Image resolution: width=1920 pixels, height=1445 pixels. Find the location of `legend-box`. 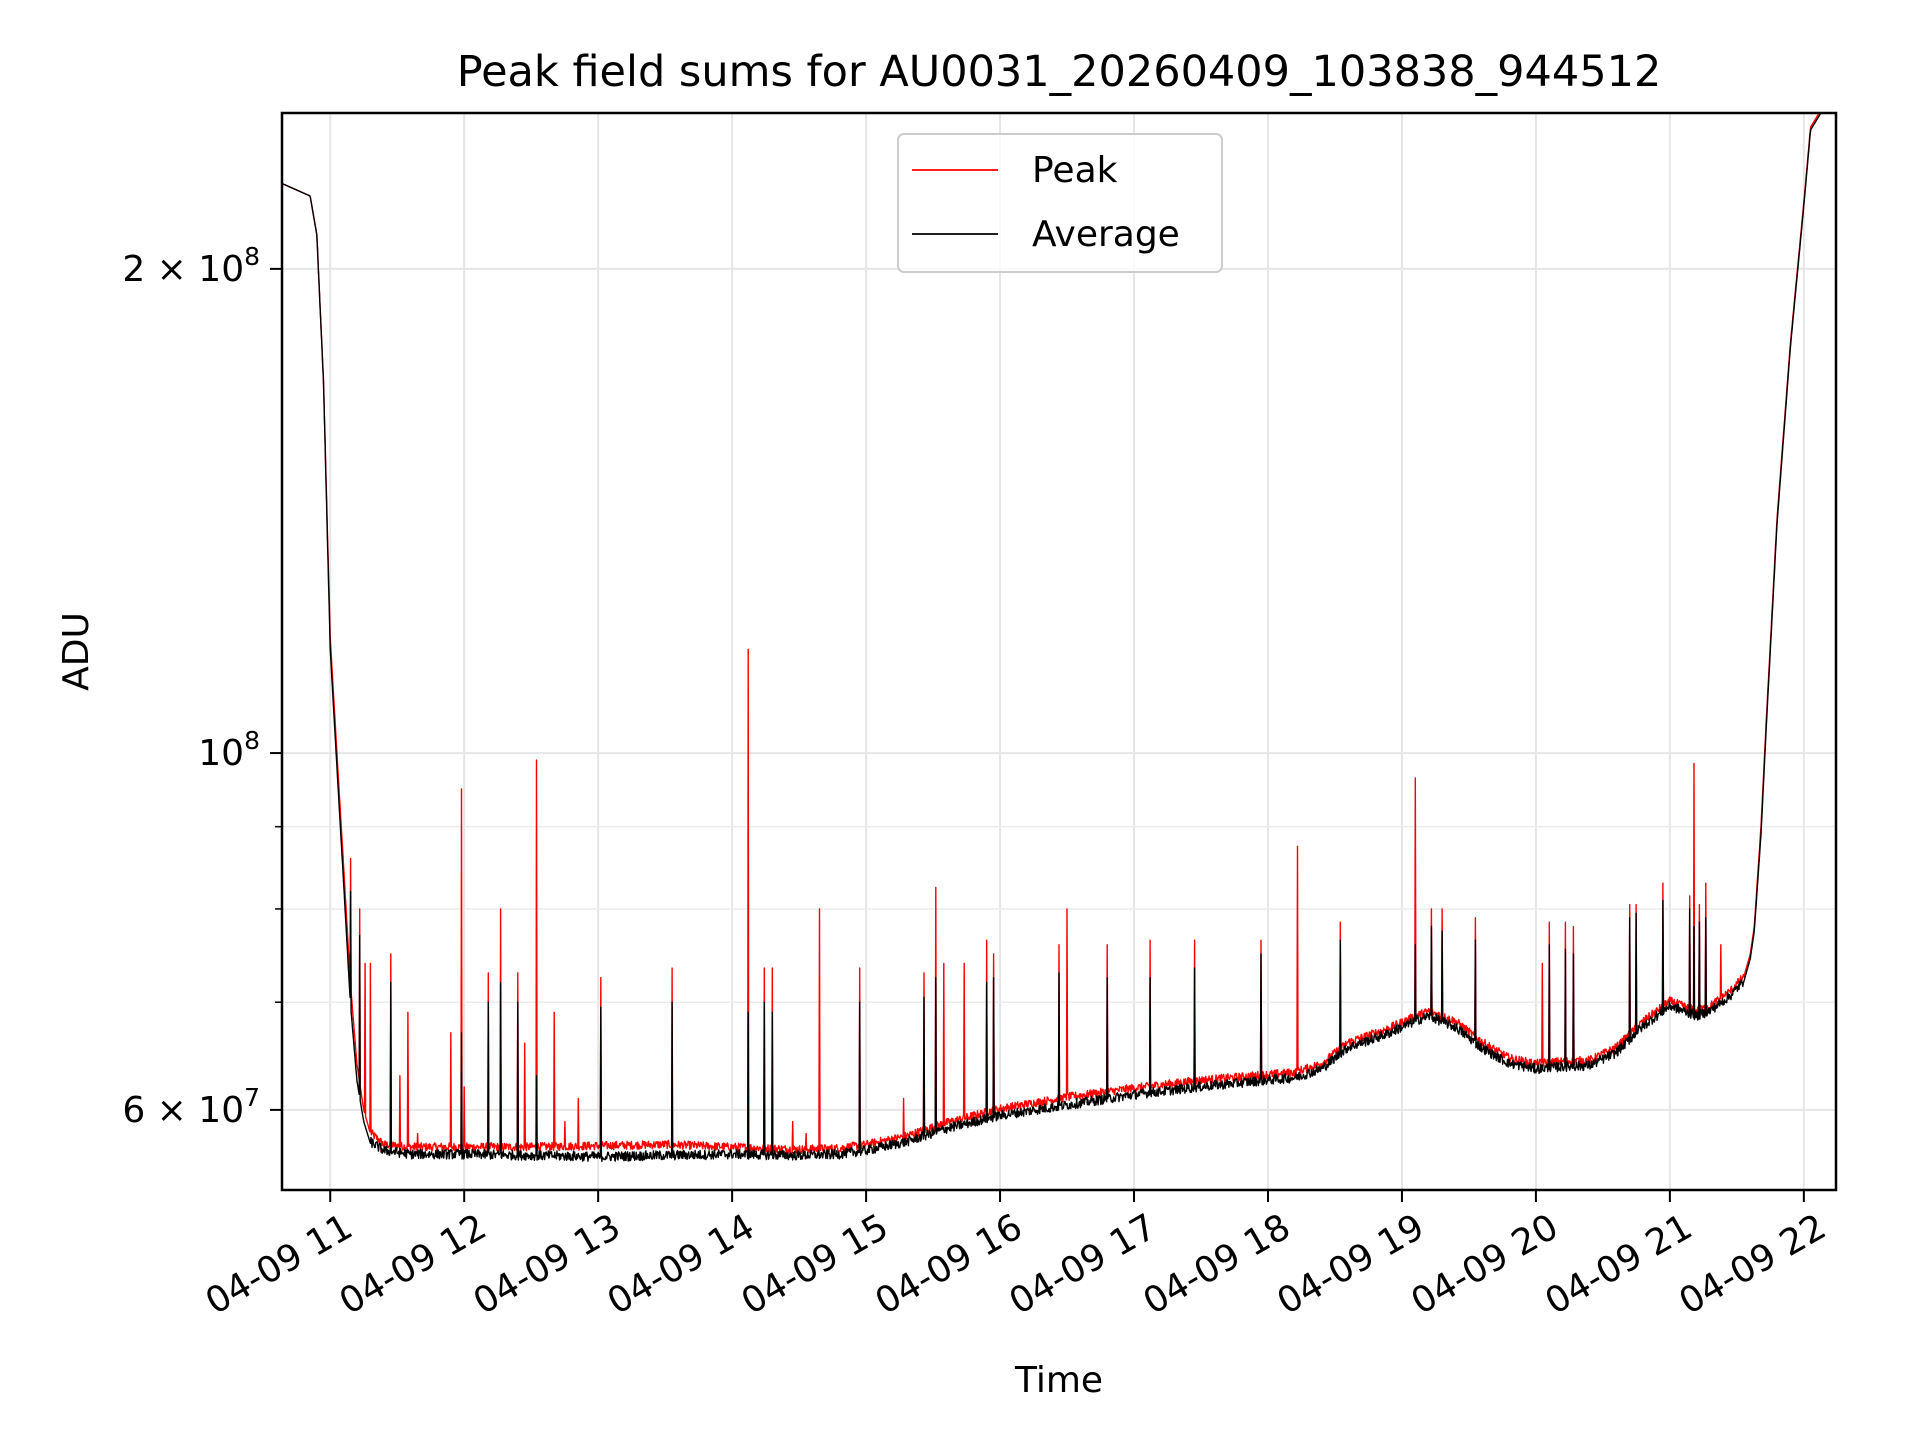

legend-box is located at coordinates (1060, 203).